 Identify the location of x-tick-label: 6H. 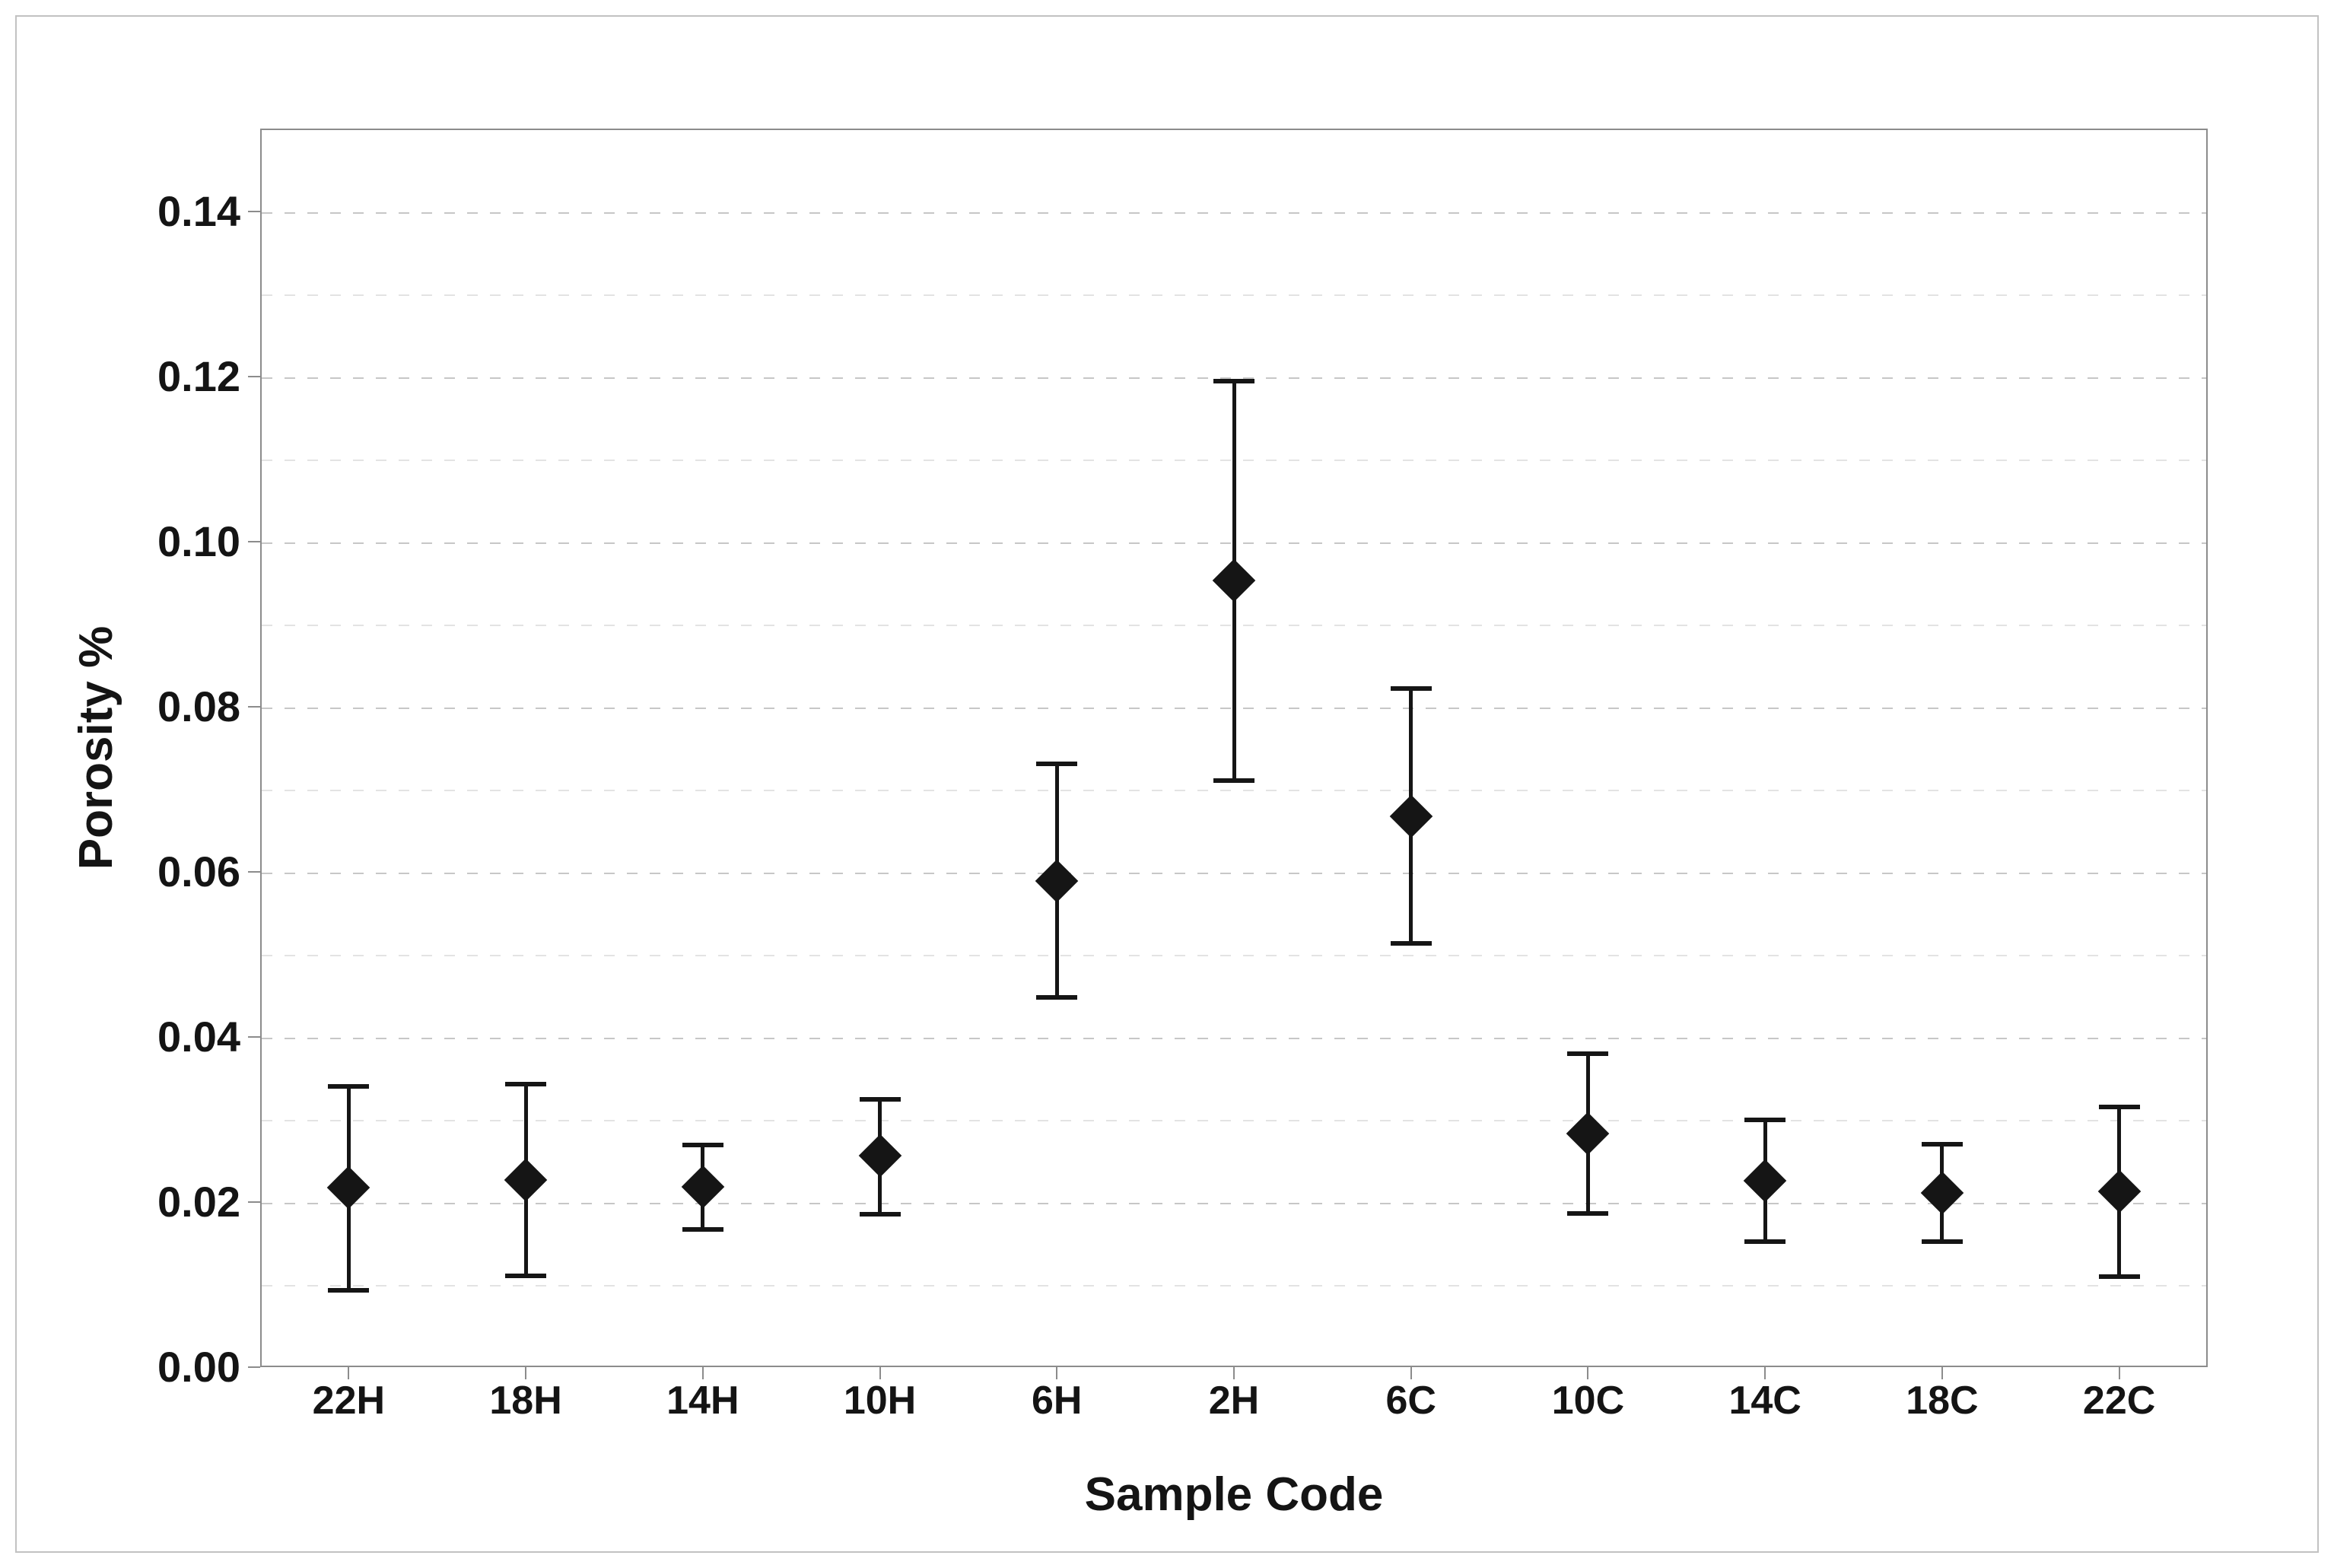
(1057, 1401).